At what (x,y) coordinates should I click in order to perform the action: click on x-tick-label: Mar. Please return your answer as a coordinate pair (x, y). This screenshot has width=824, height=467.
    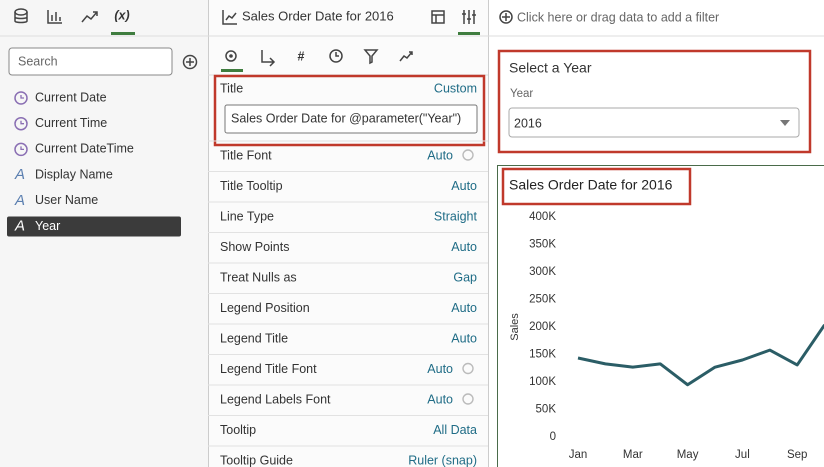
    Looking at the image, I should click on (633, 455).